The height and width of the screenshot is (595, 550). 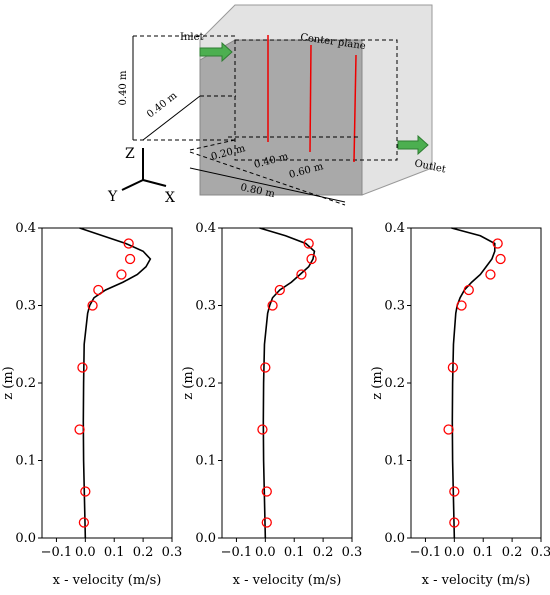 What do you see at coordinates (267, 185) in the screenshot?
I see `length-line` at bounding box center [267, 185].